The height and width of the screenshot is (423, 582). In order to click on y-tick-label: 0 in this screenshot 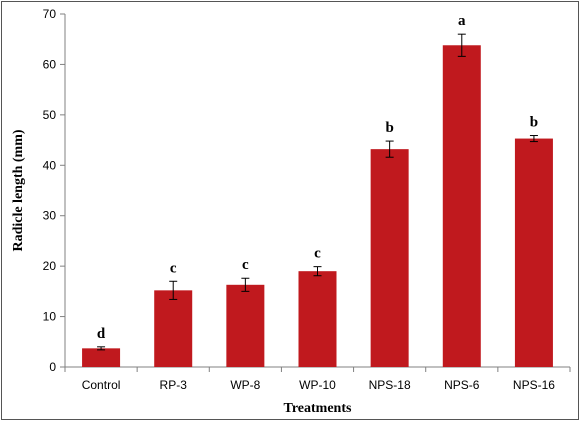, I will do `click(52, 367)`.